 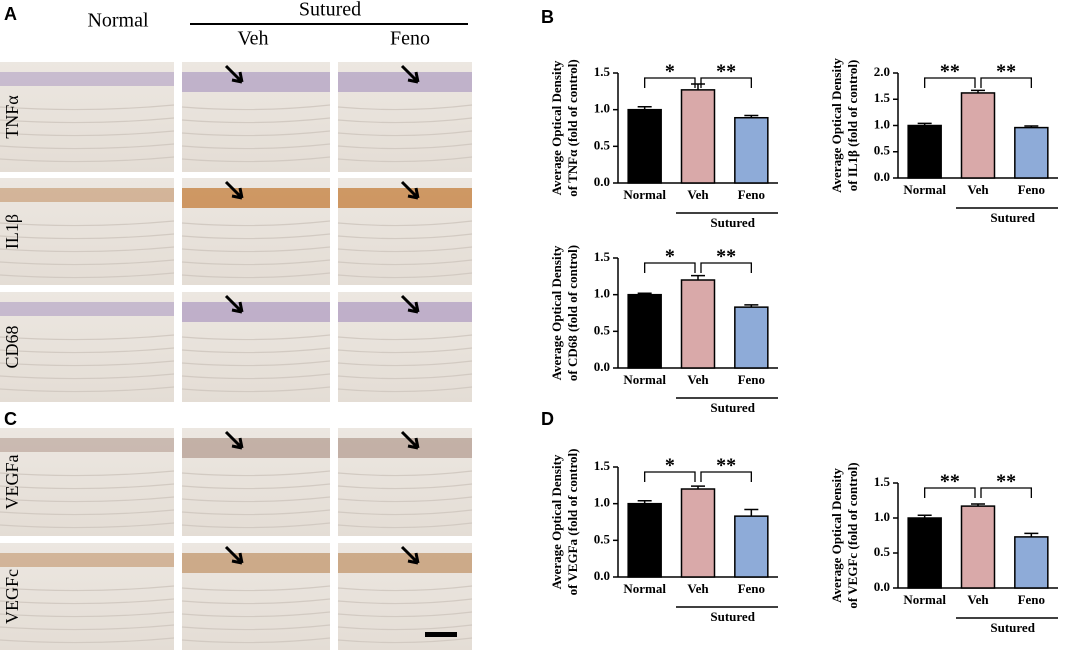 I want to click on y-tick-label: 2.0, so click(x=882, y=71).